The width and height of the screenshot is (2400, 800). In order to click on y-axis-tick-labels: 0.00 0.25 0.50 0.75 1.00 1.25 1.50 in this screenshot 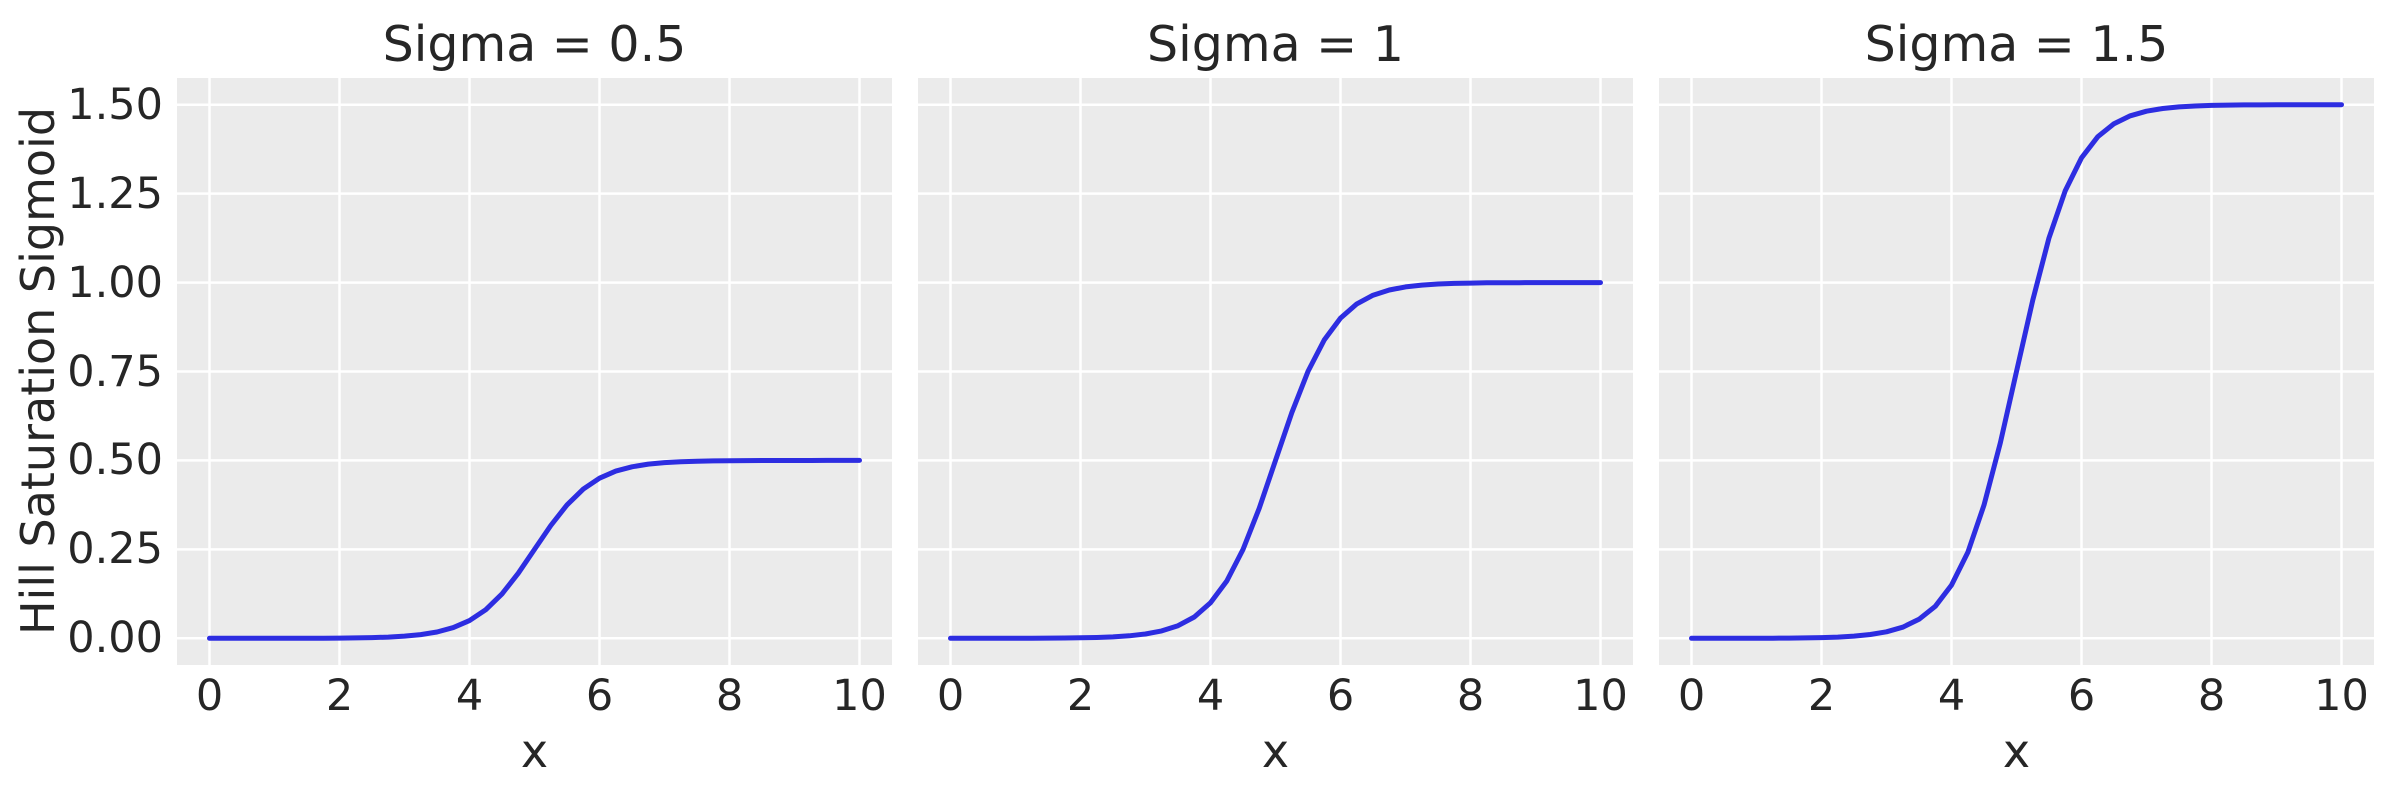, I will do `click(81, 400)`.